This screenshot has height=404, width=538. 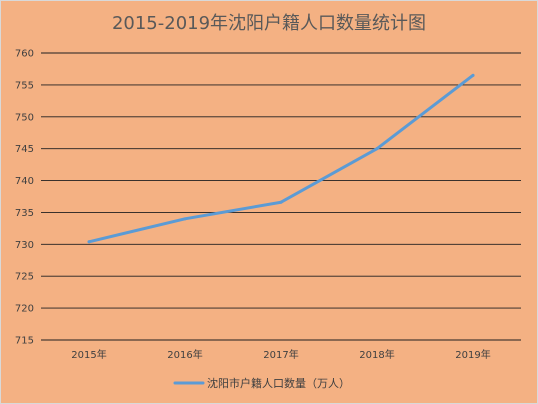 I want to click on y-axis-ticks: 715 720 725 730 735 740 745 750 755 760, so click(x=24, y=198).